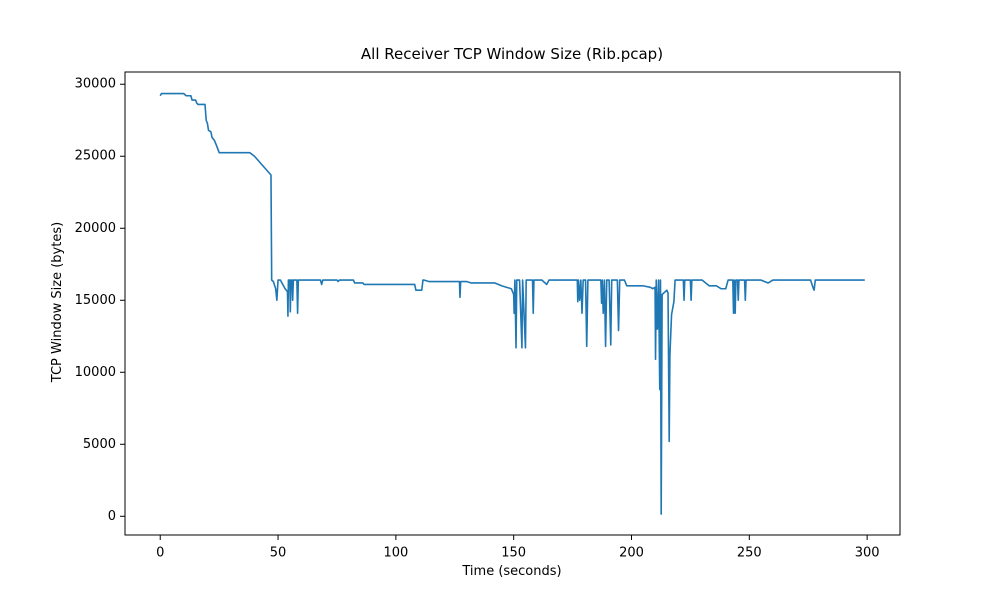 This screenshot has width=1000, height=600. What do you see at coordinates (395, 553) in the screenshot?
I see `x-tick-label: 100` at bounding box center [395, 553].